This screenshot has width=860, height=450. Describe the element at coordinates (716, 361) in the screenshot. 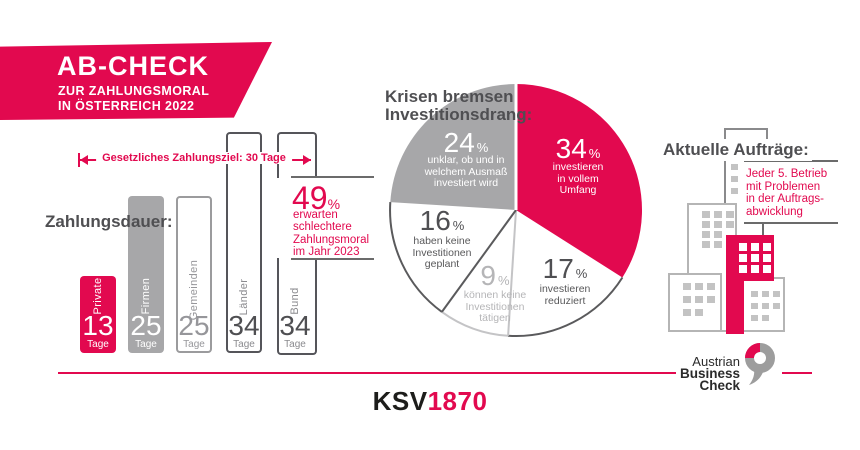

I see `abc-logo-line1: Austrian` at that location.